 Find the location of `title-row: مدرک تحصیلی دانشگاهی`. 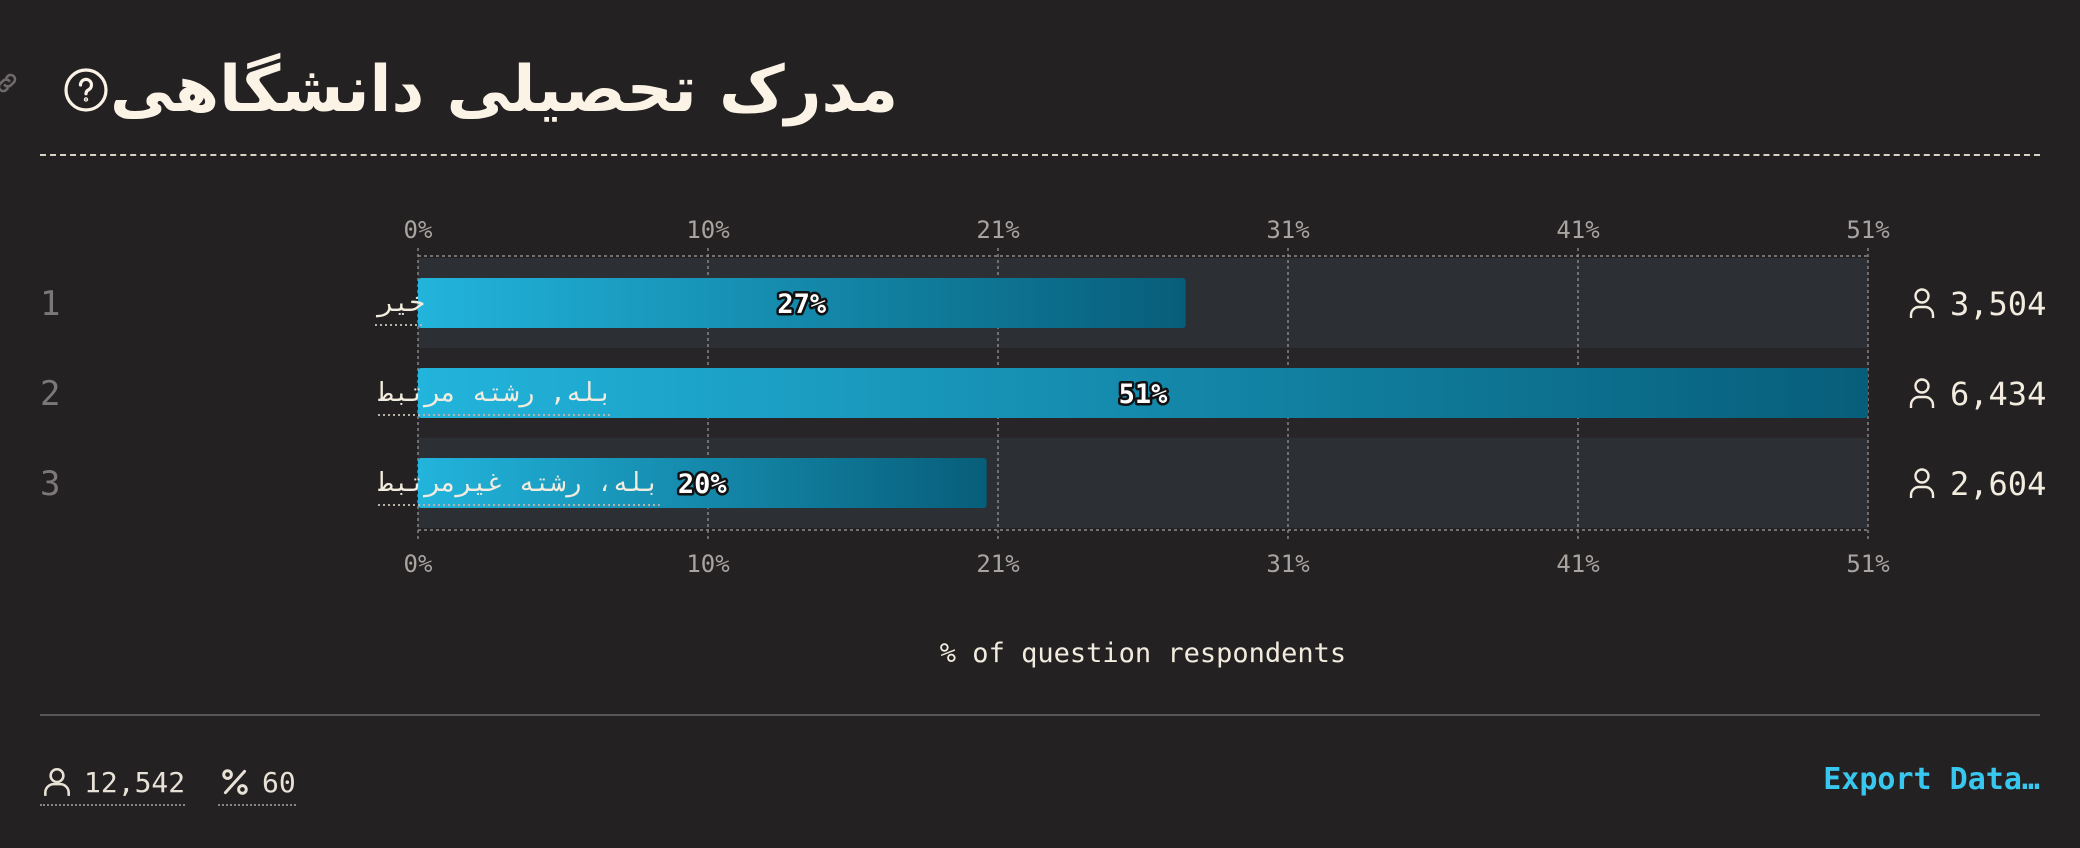

title-row: مدرک تحصیلی دانشگاهی is located at coordinates (469, 90).